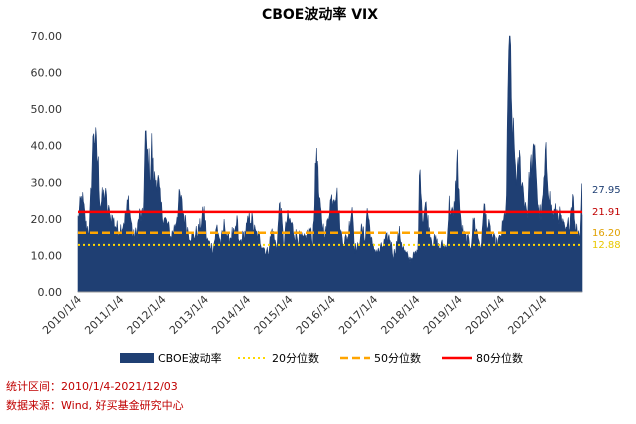  I want to click on y-tick-label: 70.00, so click(47, 36).